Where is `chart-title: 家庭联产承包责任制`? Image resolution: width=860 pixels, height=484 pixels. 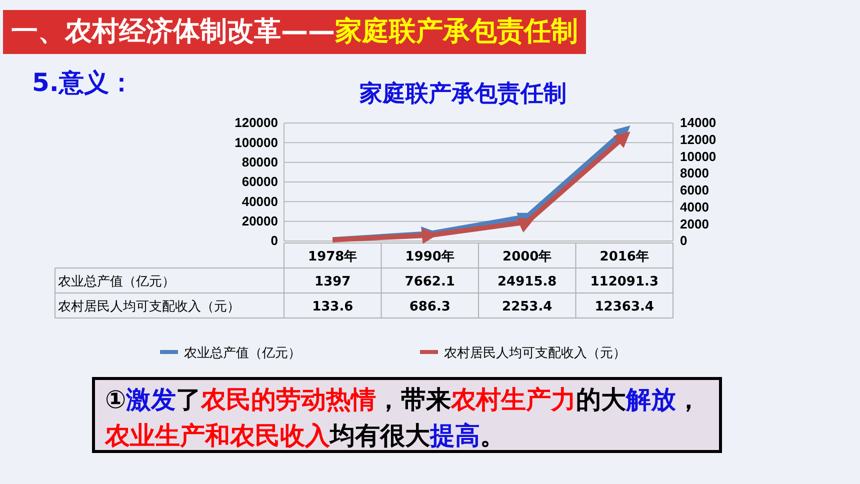
chart-title: 家庭联产承包责任制 is located at coordinates (462, 93).